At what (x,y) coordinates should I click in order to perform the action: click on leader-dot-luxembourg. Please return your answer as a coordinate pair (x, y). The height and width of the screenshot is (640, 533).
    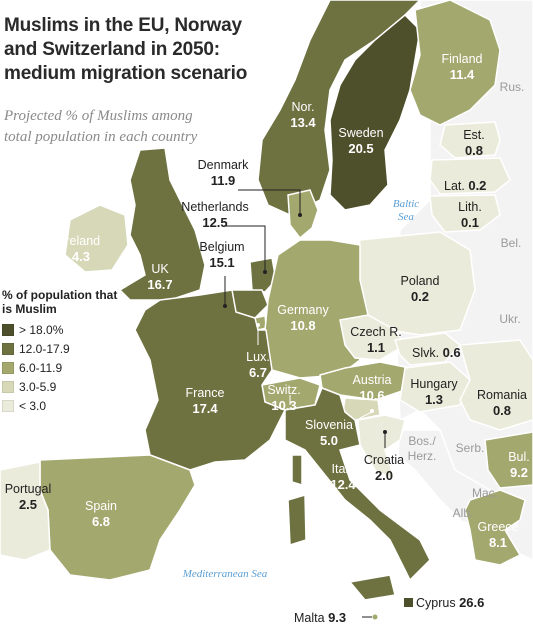
    Looking at the image, I should click on (258, 325).